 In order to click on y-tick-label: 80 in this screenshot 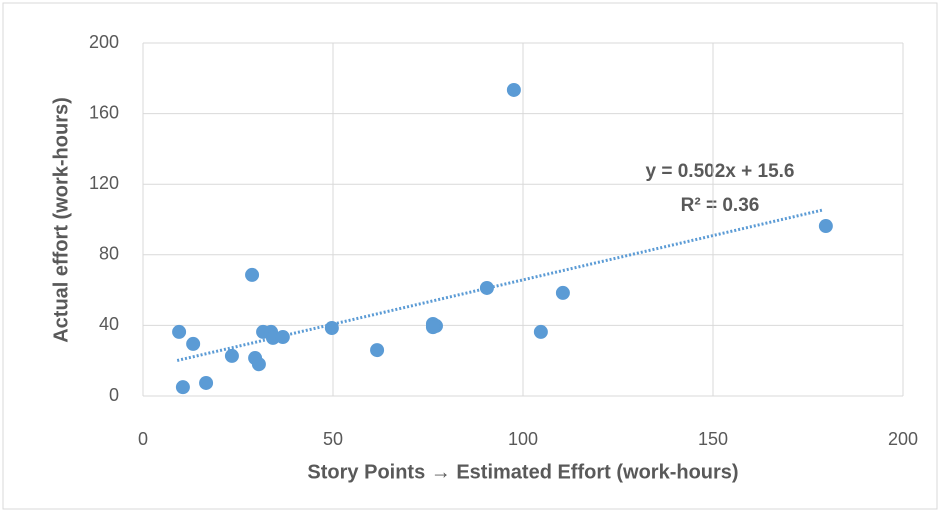, I will do `click(109, 254)`.